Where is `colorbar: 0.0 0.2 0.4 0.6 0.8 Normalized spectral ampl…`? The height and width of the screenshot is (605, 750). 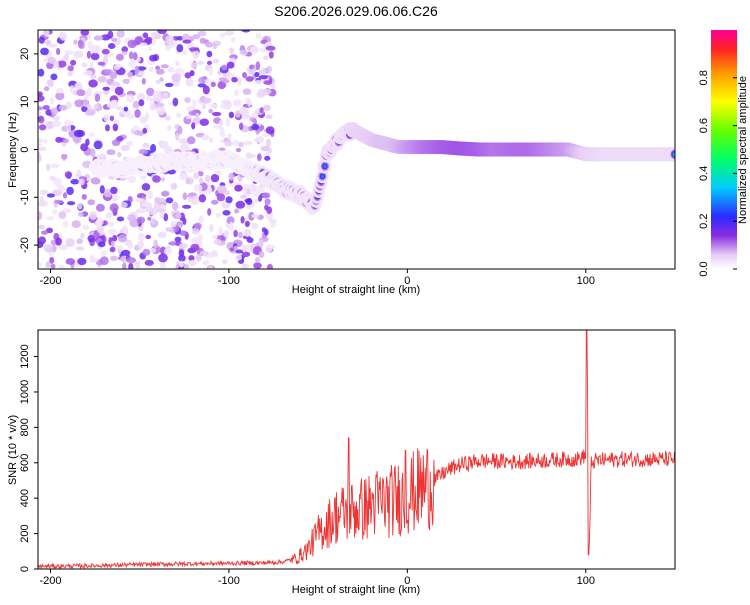 colorbar: 0.0 0.2 0.4 0.6 0.8 Normalized spectral ampl… is located at coordinates (723, 153).